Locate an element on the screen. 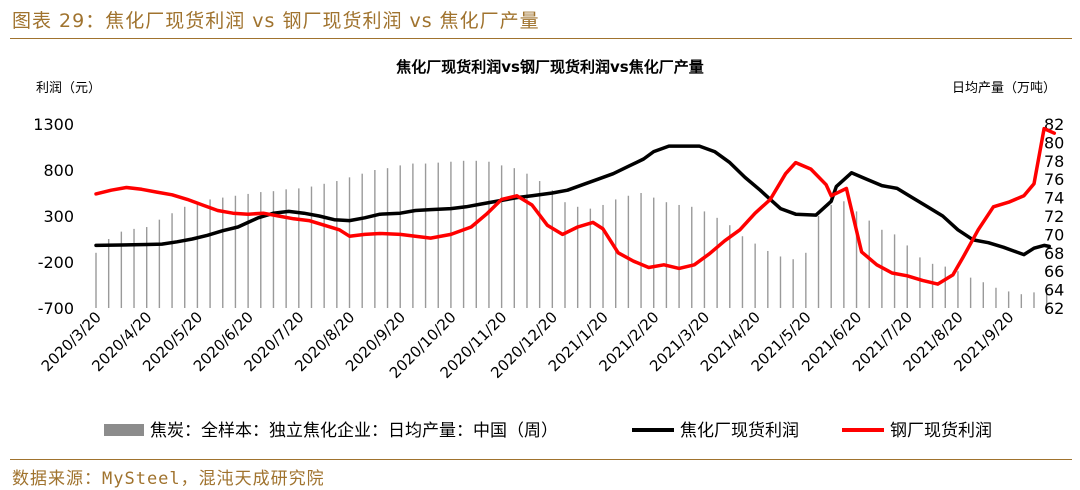  y-right-tick-label: 64 is located at coordinates (1054, 290).